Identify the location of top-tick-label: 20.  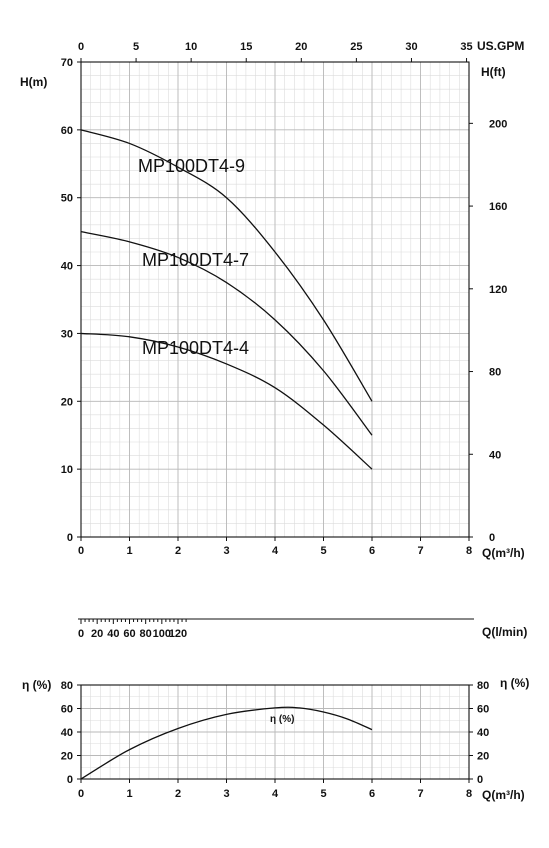
(301, 47).